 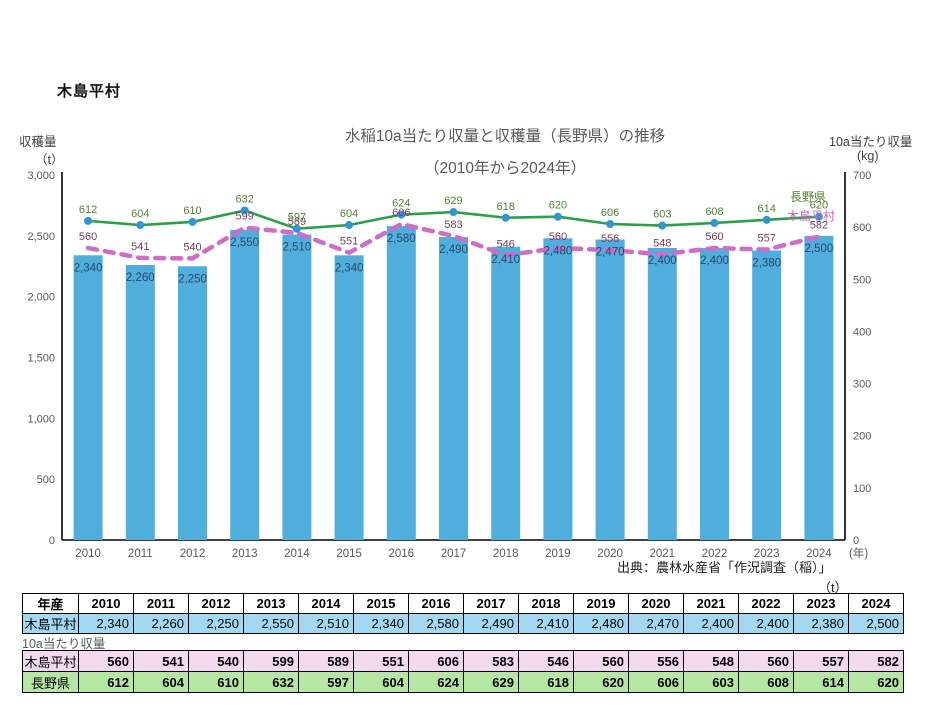 I want to click on village-yield-cell: 556, so click(x=656, y=661).